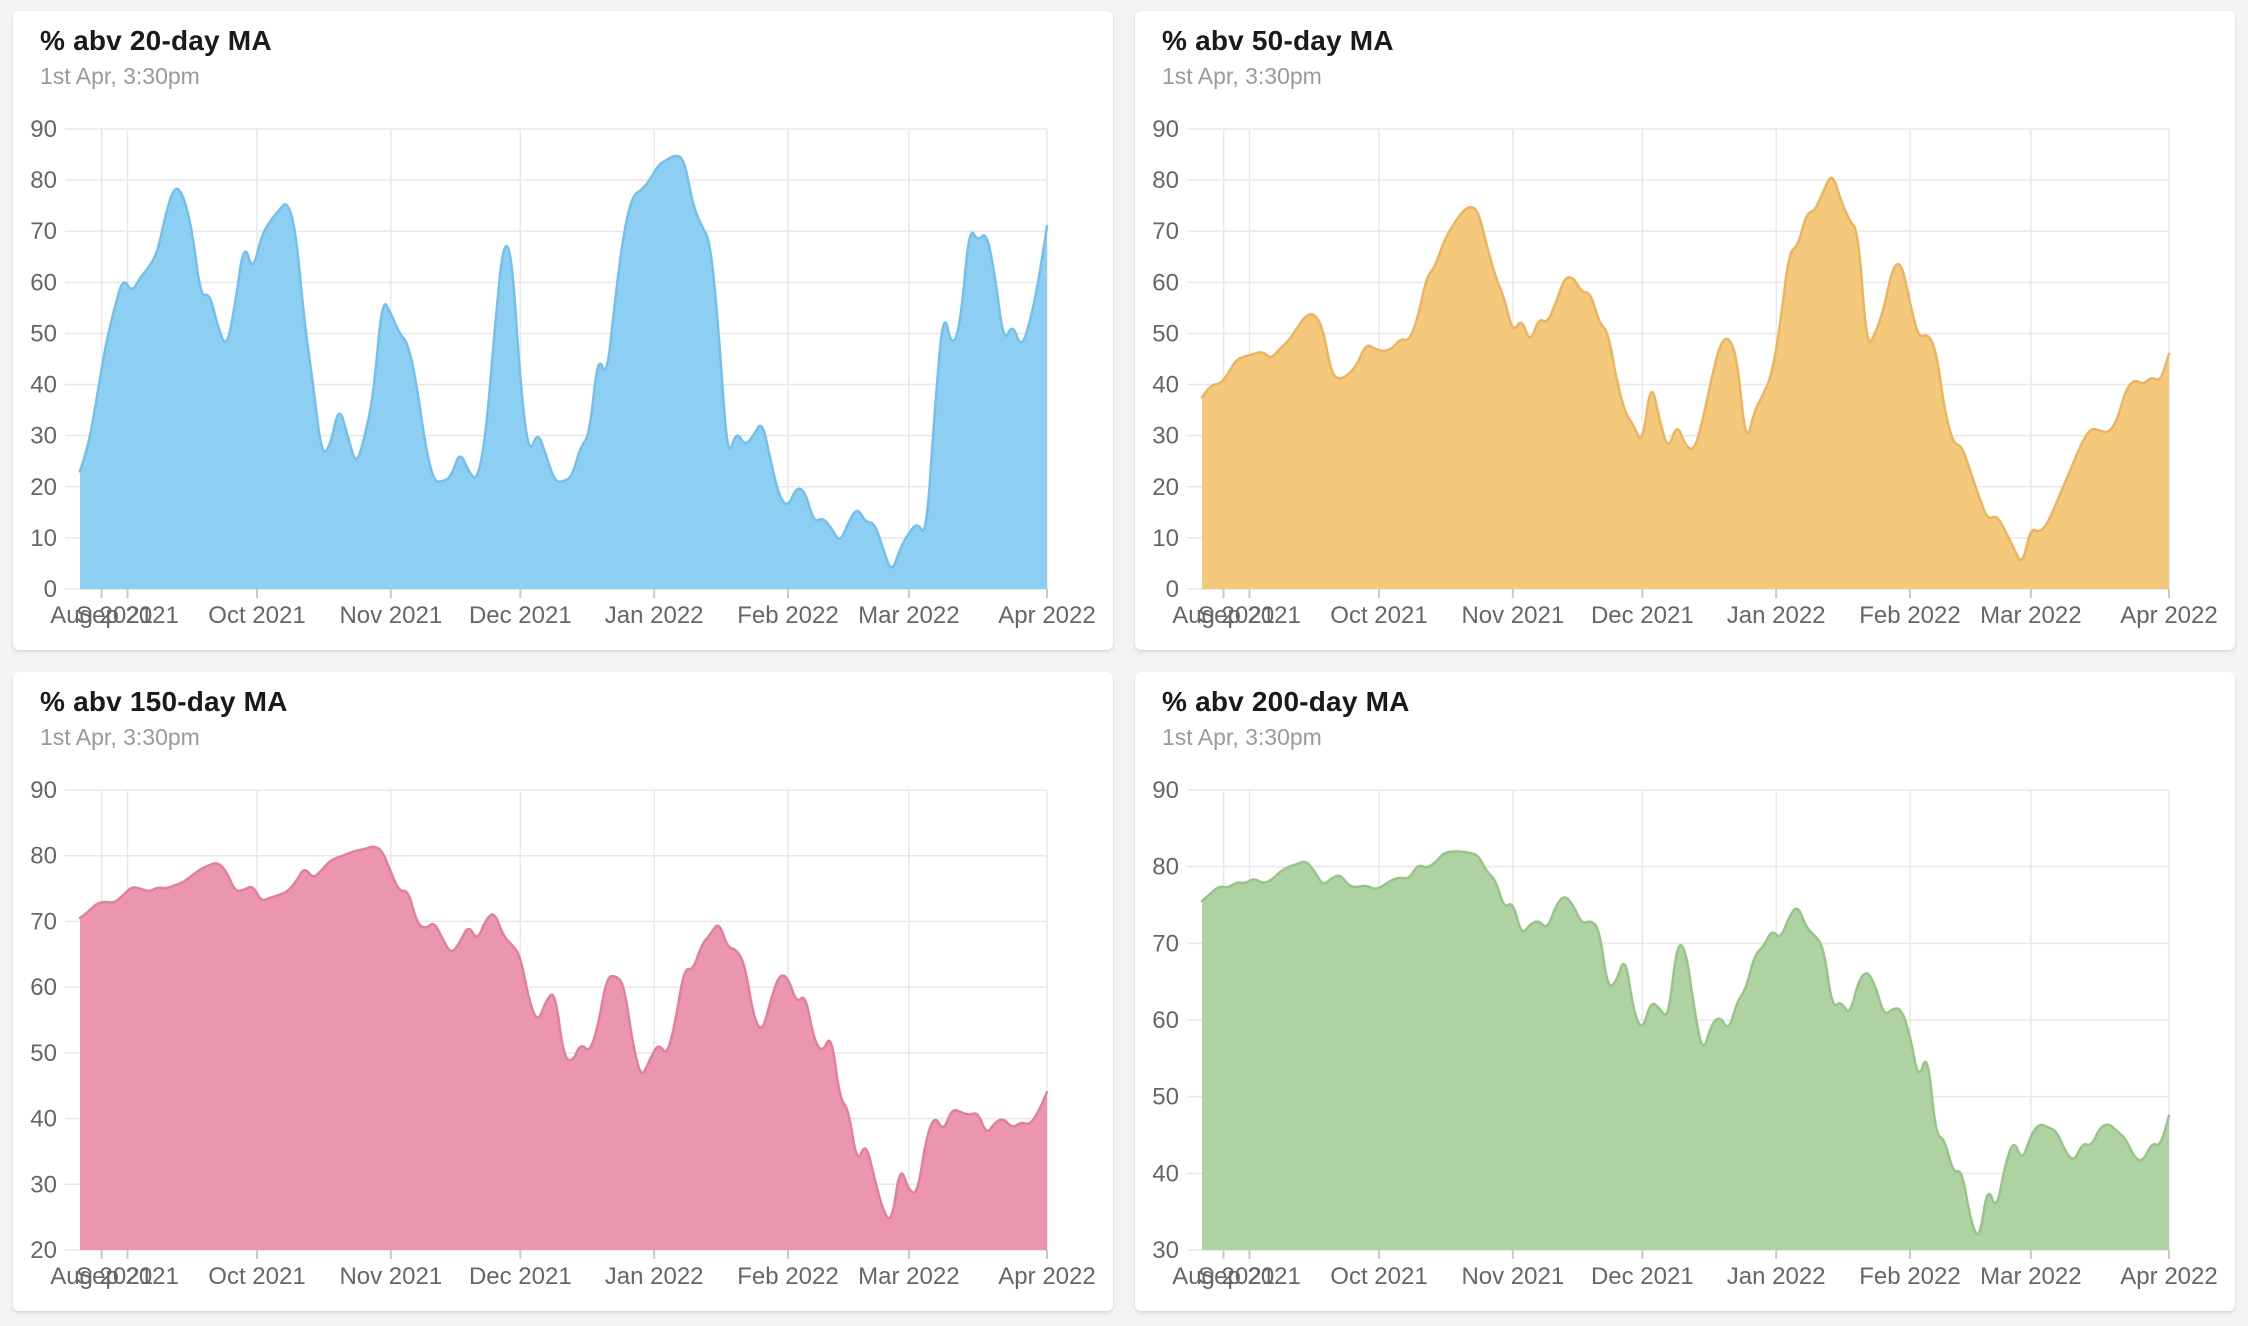  Describe the element at coordinates (156, 40) in the screenshot. I see `chart-title: % abv 20-day MA` at that location.